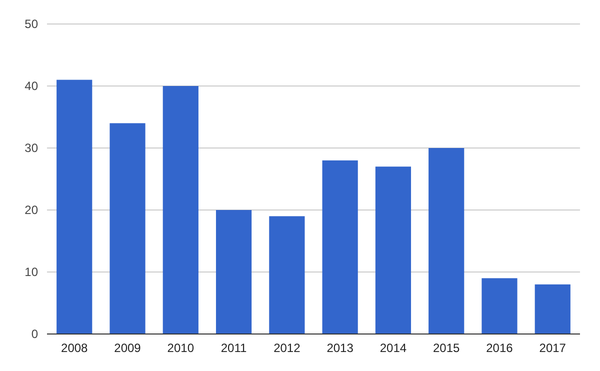  Describe the element at coordinates (34, 334) in the screenshot. I see `y-tick-label: 0` at that location.